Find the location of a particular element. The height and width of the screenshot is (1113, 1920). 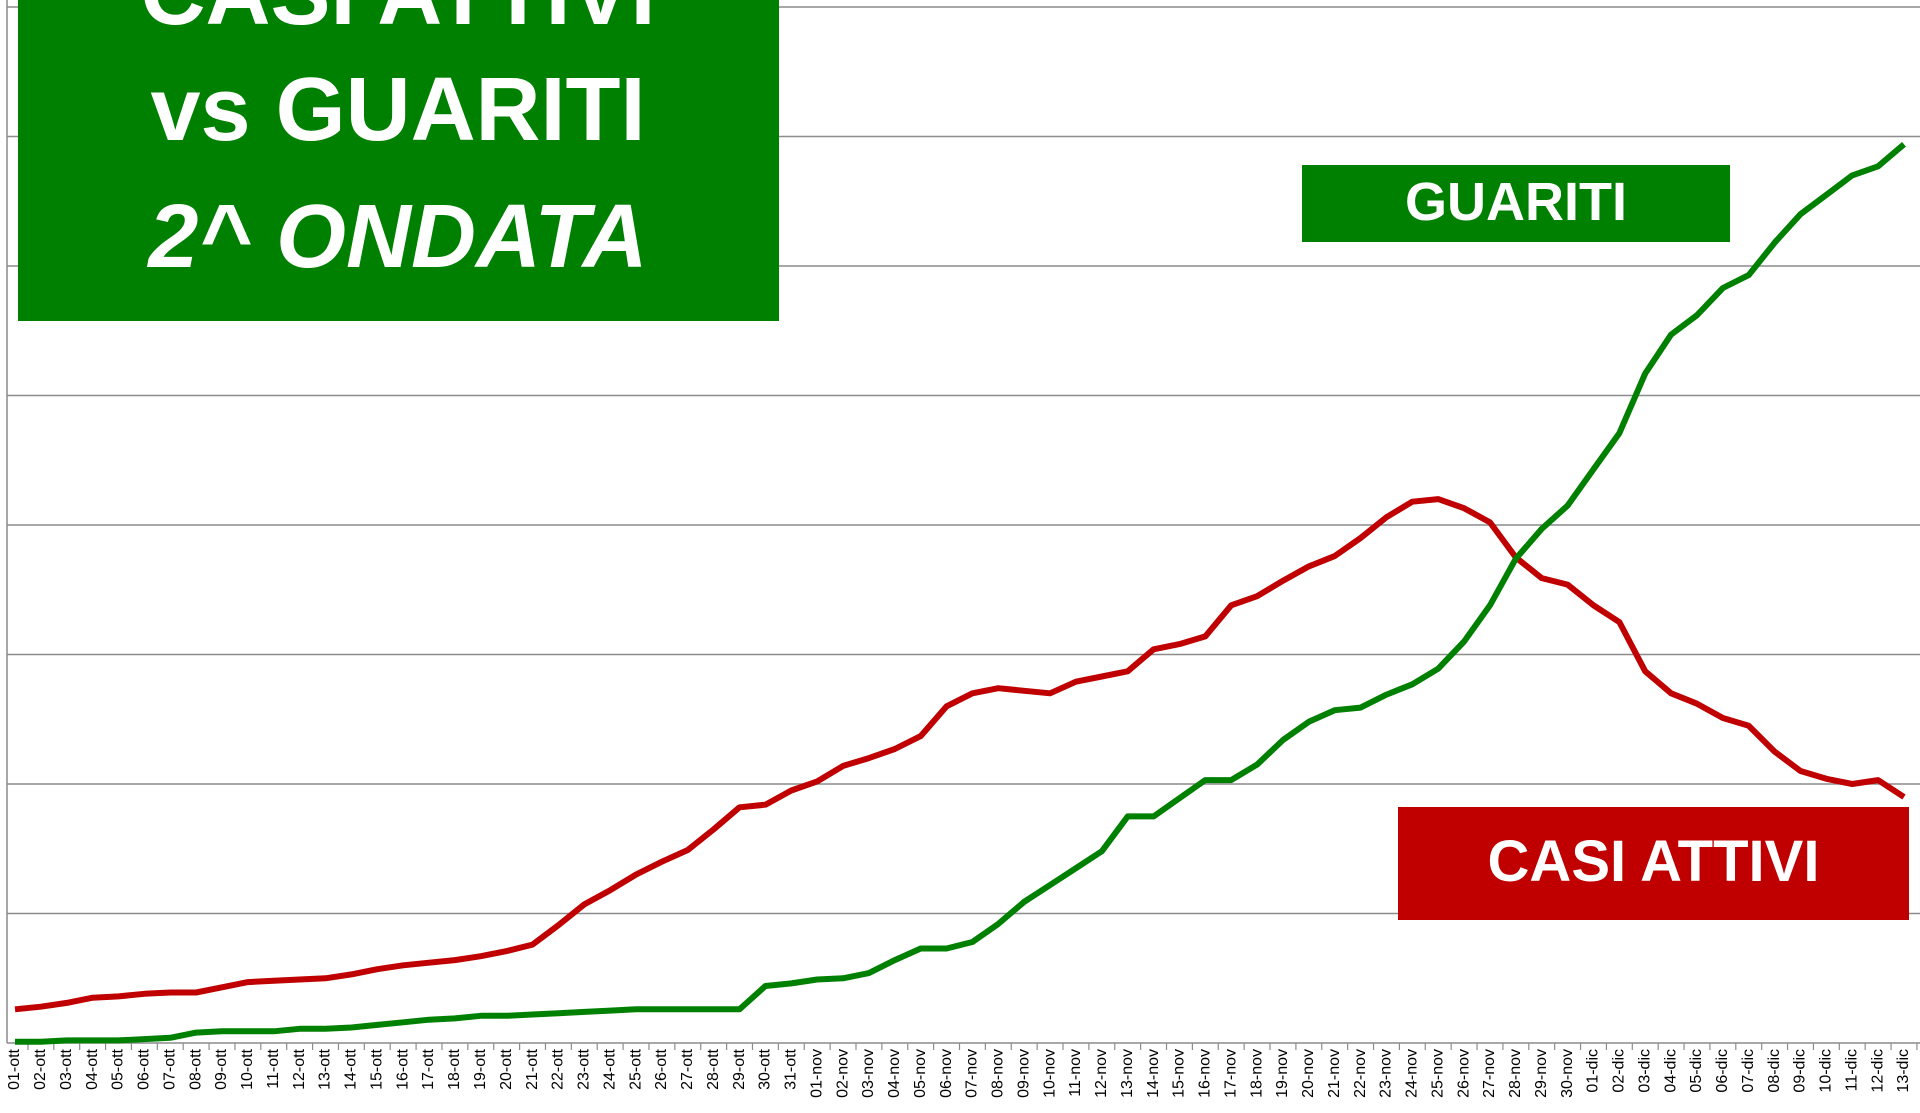

x-tick-label: 21-nov is located at coordinates (1334, 1073).